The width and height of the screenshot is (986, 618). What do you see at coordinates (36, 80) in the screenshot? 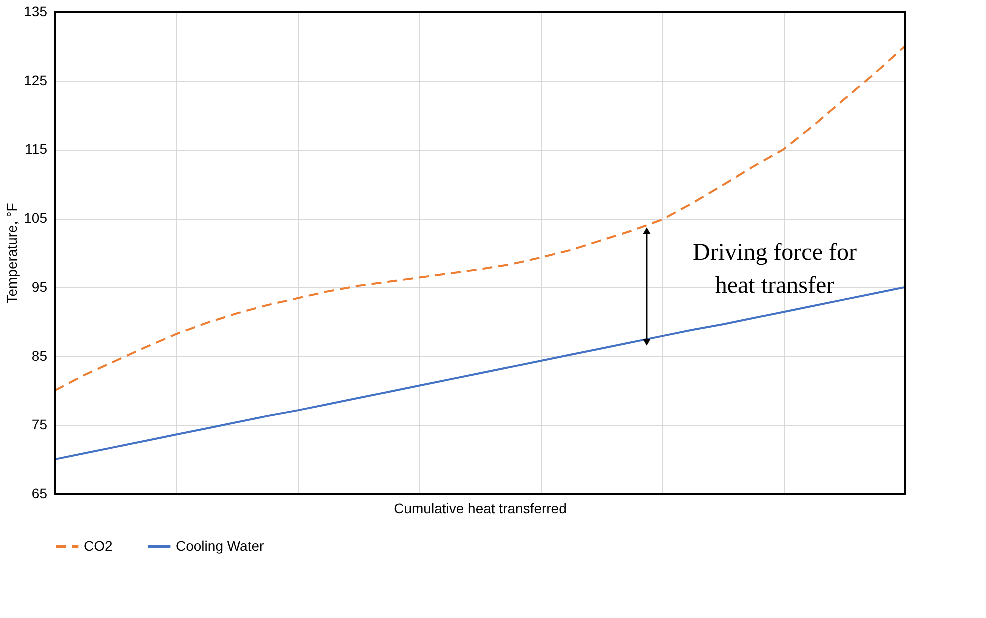
I see `y-tick-label: 125` at bounding box center [36, 80].